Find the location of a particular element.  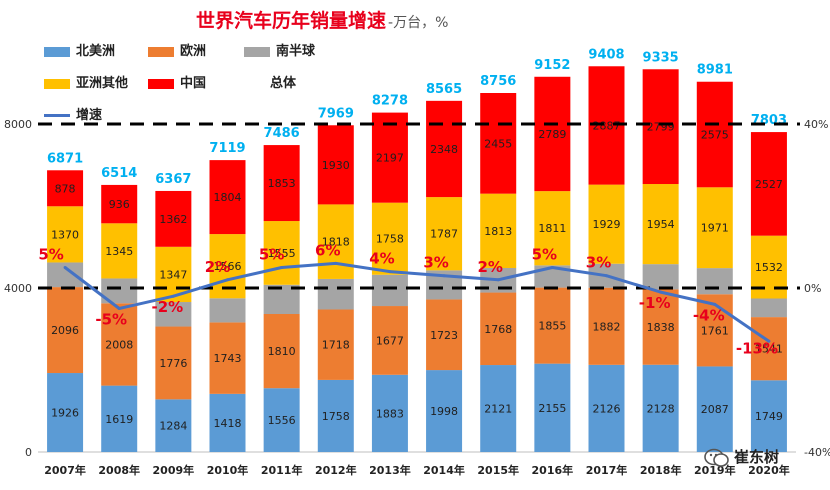

growth-label-0: 5% is located at coordinates (50, 255).